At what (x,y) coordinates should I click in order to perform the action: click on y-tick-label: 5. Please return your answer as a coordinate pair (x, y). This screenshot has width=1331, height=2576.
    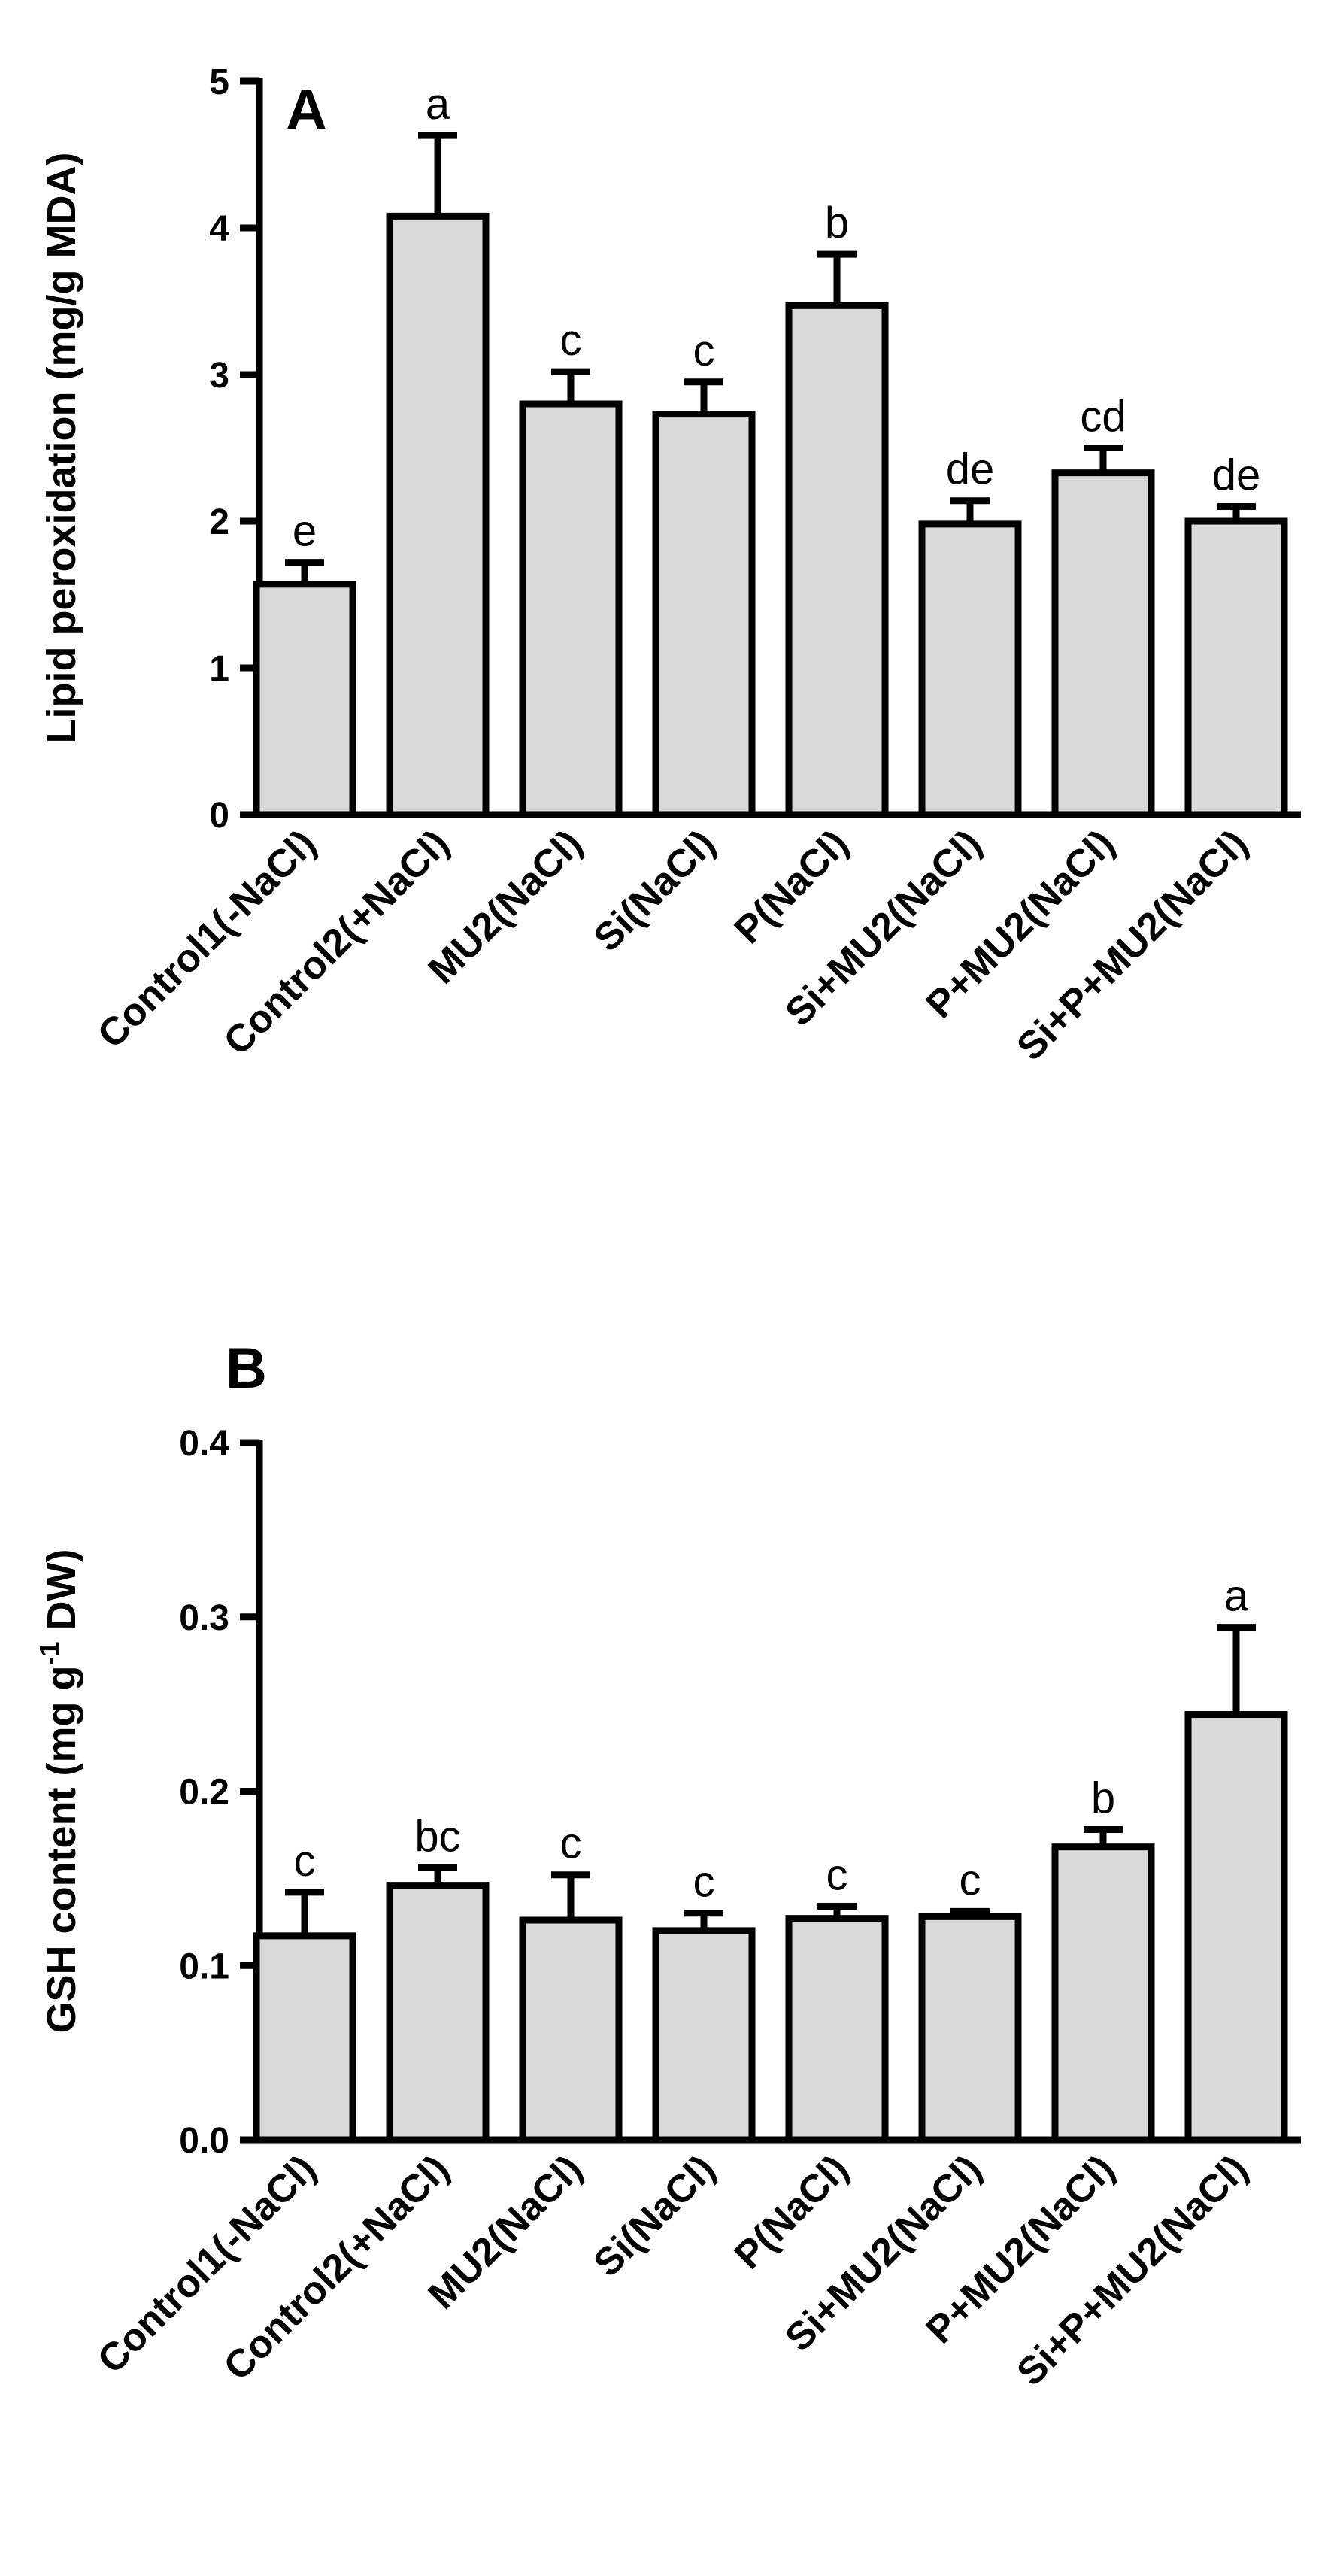
    Looking at the image, I should click on (219, 82).